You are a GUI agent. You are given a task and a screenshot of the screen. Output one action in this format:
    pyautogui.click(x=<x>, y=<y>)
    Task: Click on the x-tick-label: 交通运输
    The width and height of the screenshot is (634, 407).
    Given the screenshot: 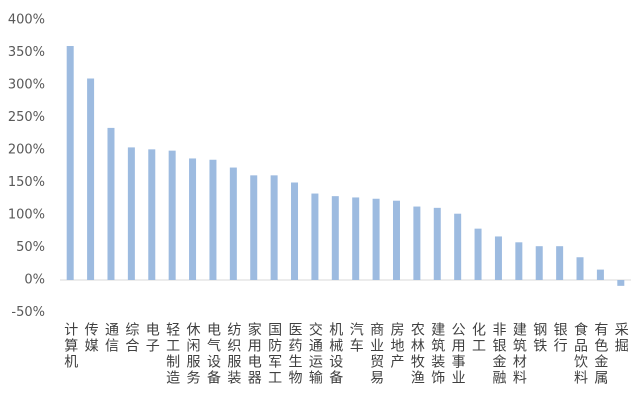 What is the action you would take?
    pyautogui.click(x=315, y=353)
    